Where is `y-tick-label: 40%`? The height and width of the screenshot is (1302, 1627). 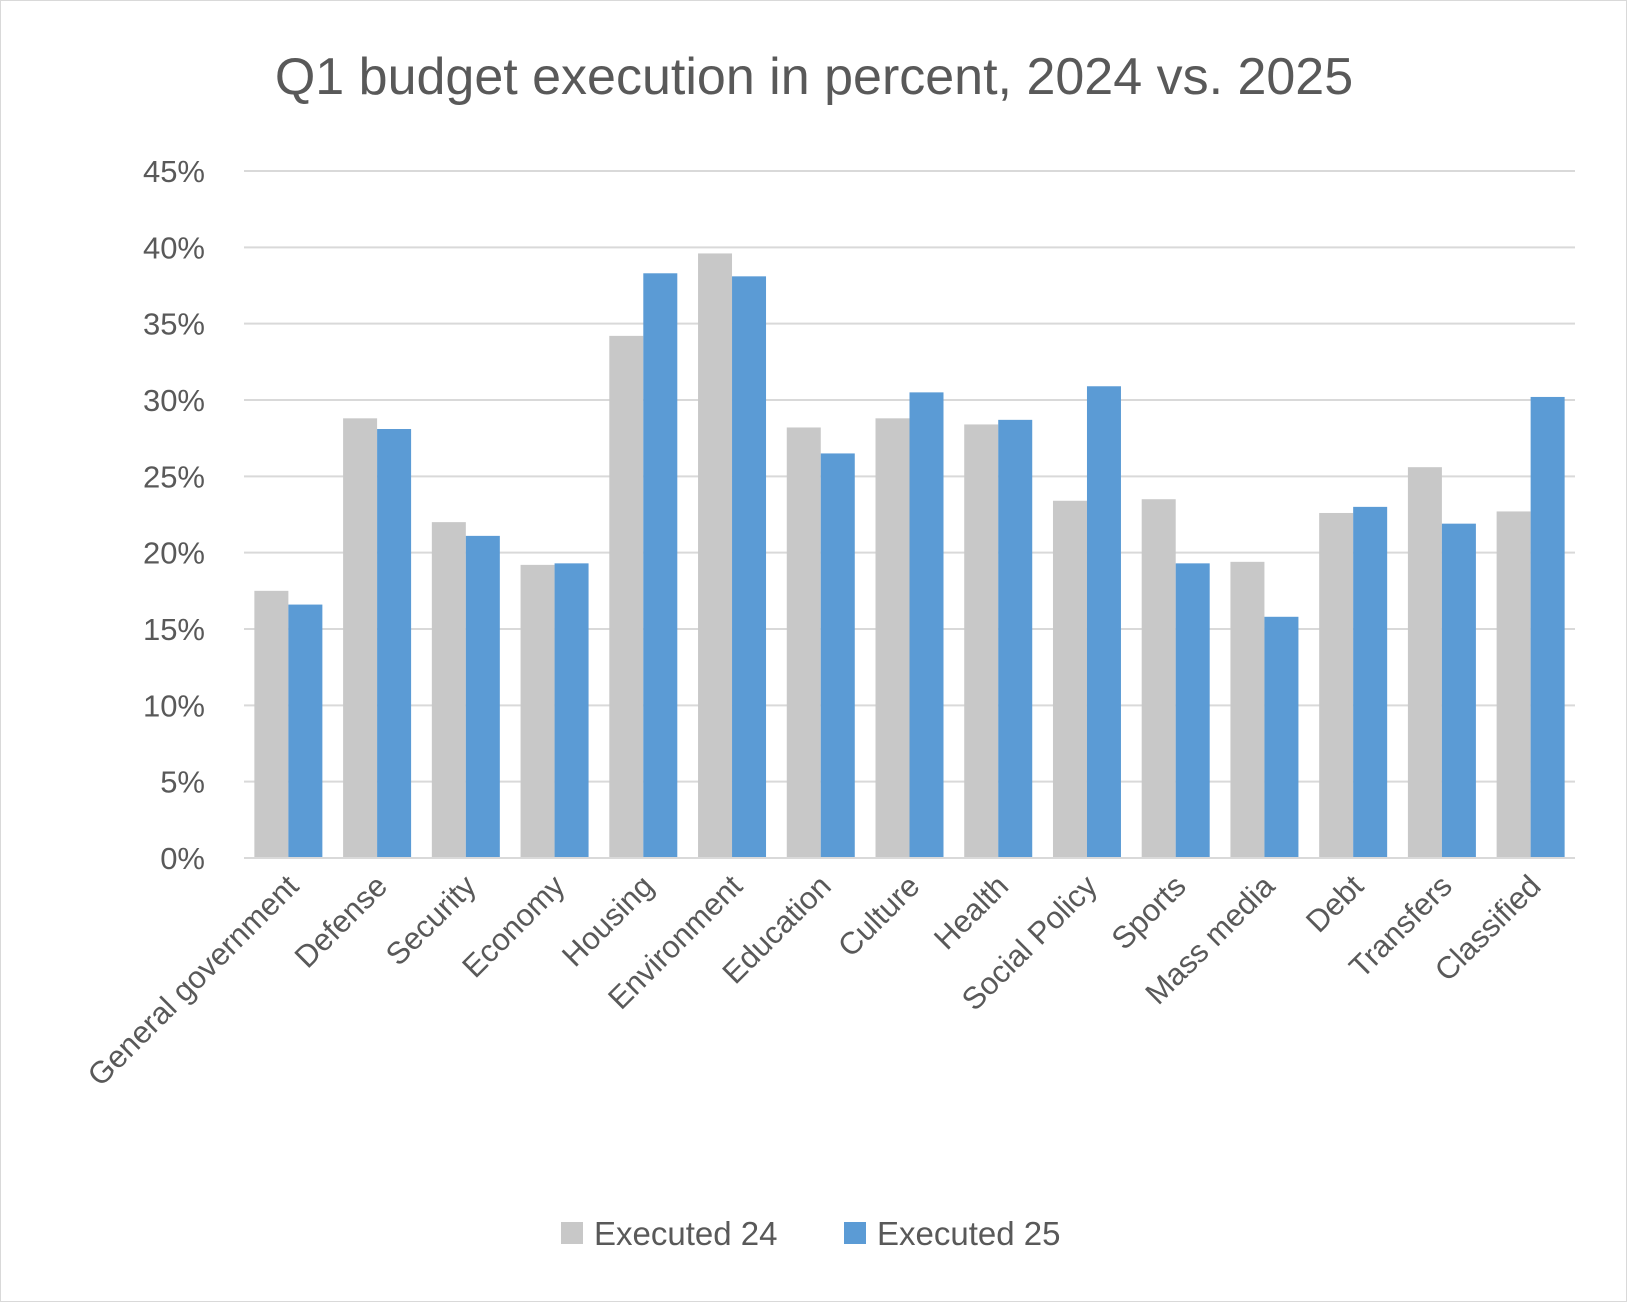 y-tick-label: 40% is located at coordinates (174, 247).